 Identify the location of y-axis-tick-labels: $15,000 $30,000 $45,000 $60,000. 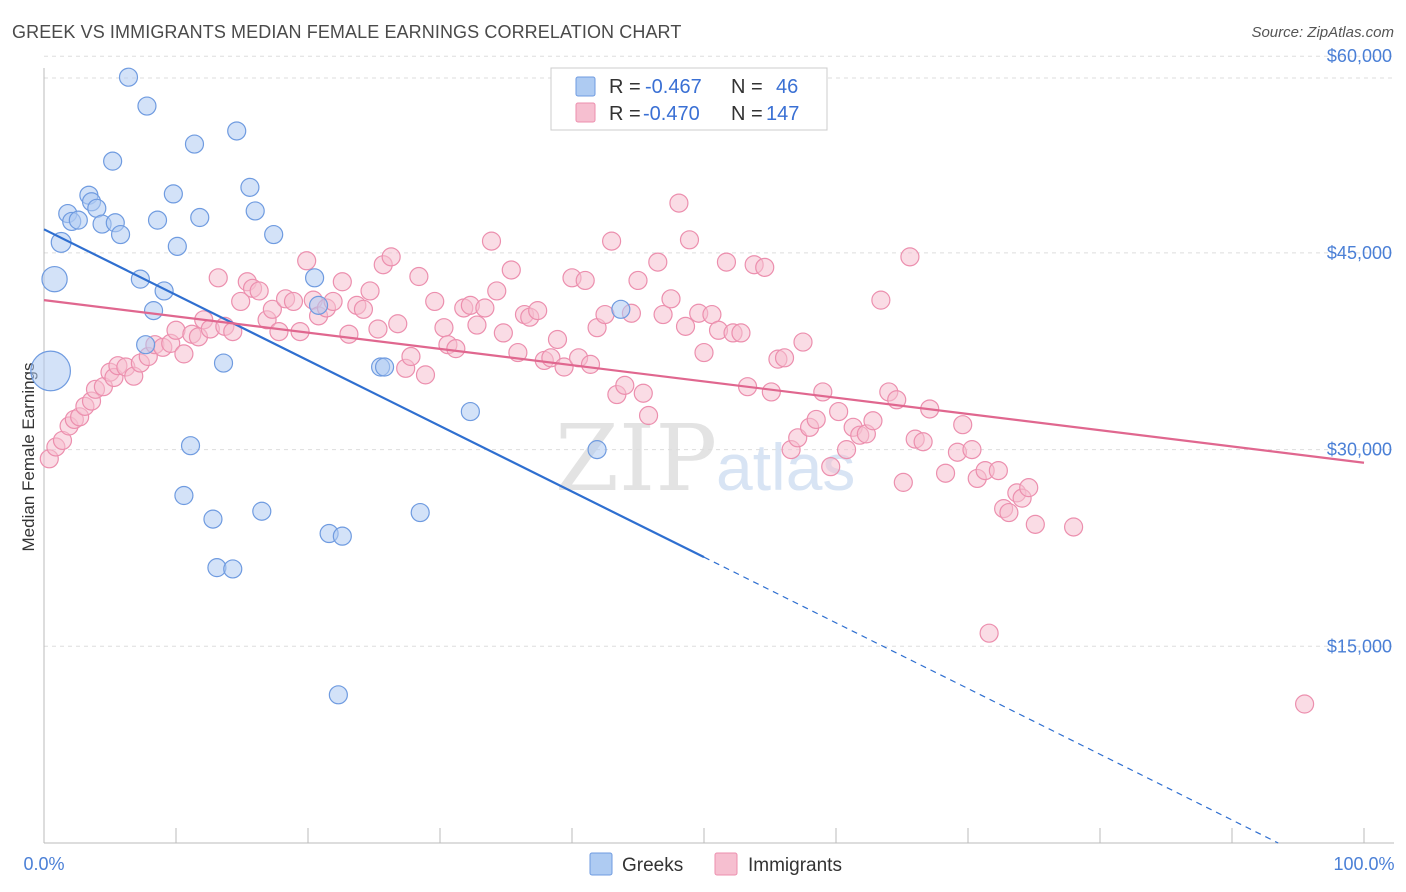
(1359, 351).